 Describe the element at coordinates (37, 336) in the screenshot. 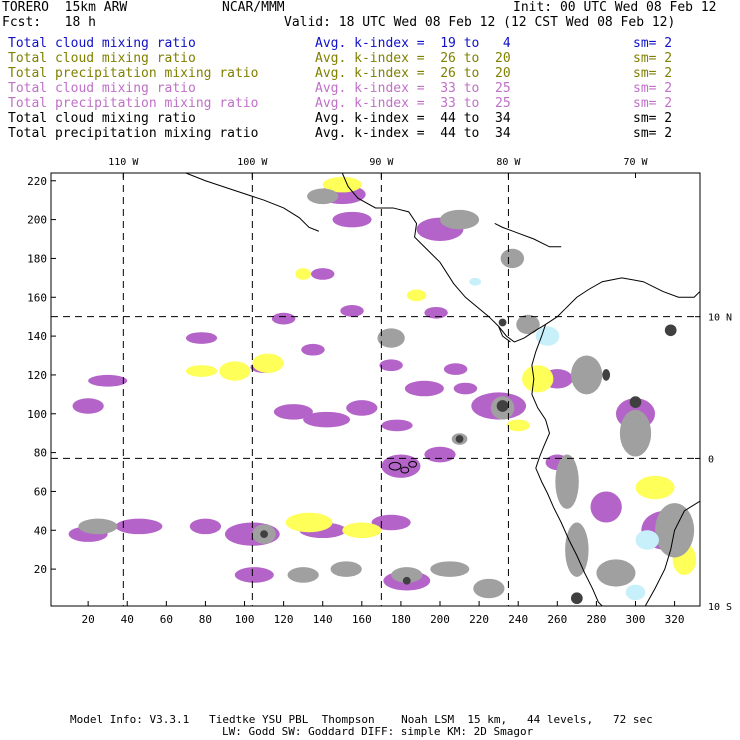

I see `y-tick-label: 140` at that location.